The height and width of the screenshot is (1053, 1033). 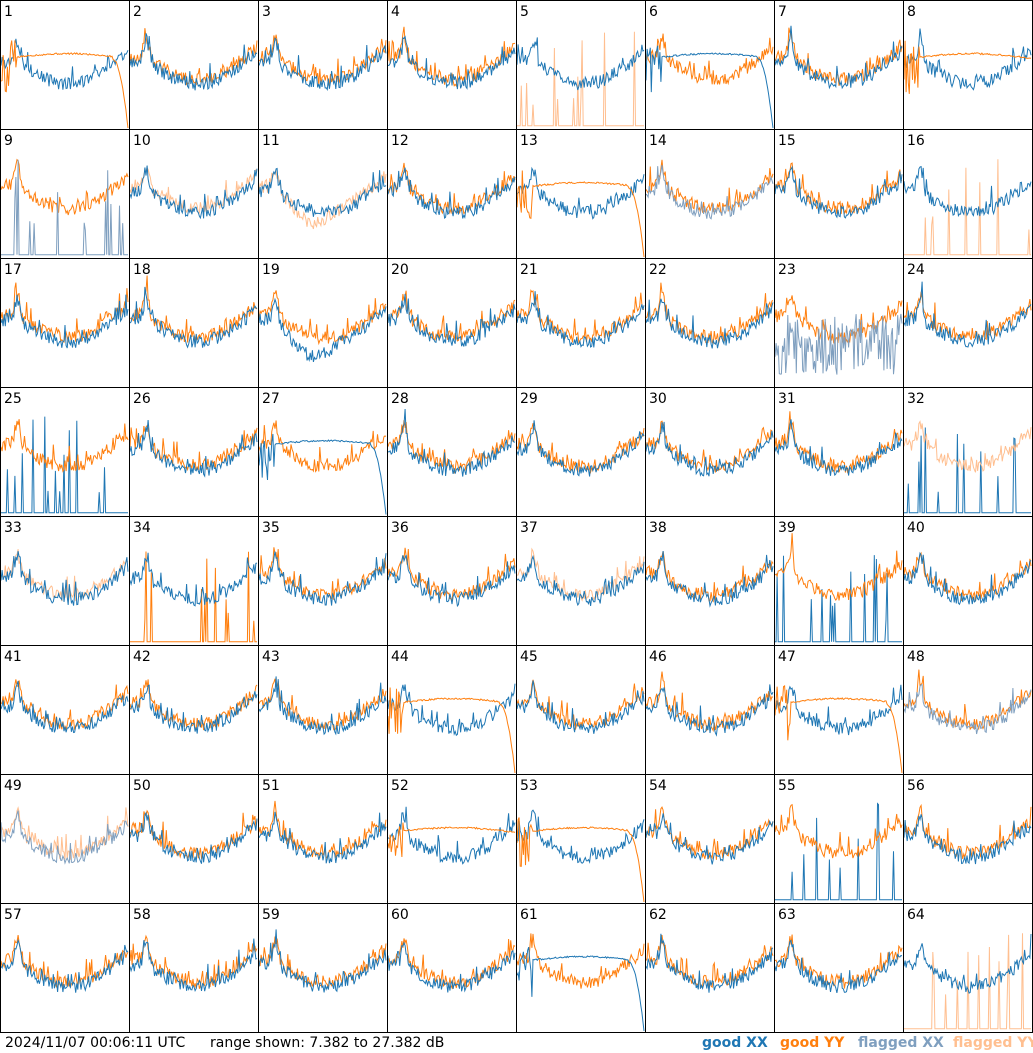 I want to click on panel-label: 7, so click(x=782, y=12).